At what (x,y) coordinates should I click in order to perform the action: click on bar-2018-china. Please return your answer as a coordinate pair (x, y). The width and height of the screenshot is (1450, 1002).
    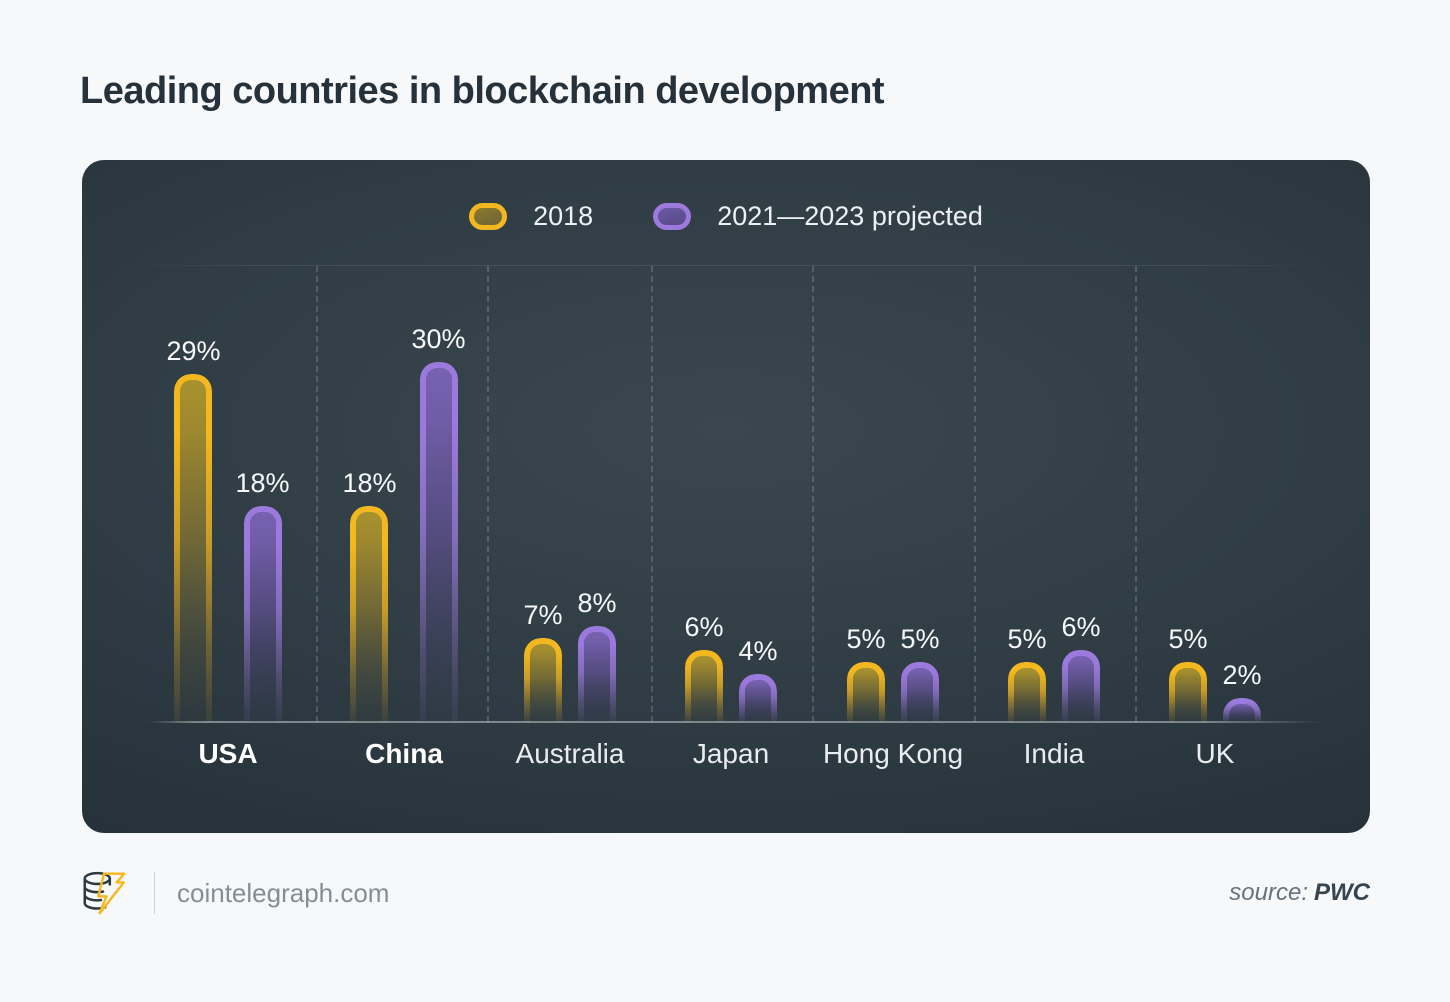
    Looking at the image, I should click on (369, 614).